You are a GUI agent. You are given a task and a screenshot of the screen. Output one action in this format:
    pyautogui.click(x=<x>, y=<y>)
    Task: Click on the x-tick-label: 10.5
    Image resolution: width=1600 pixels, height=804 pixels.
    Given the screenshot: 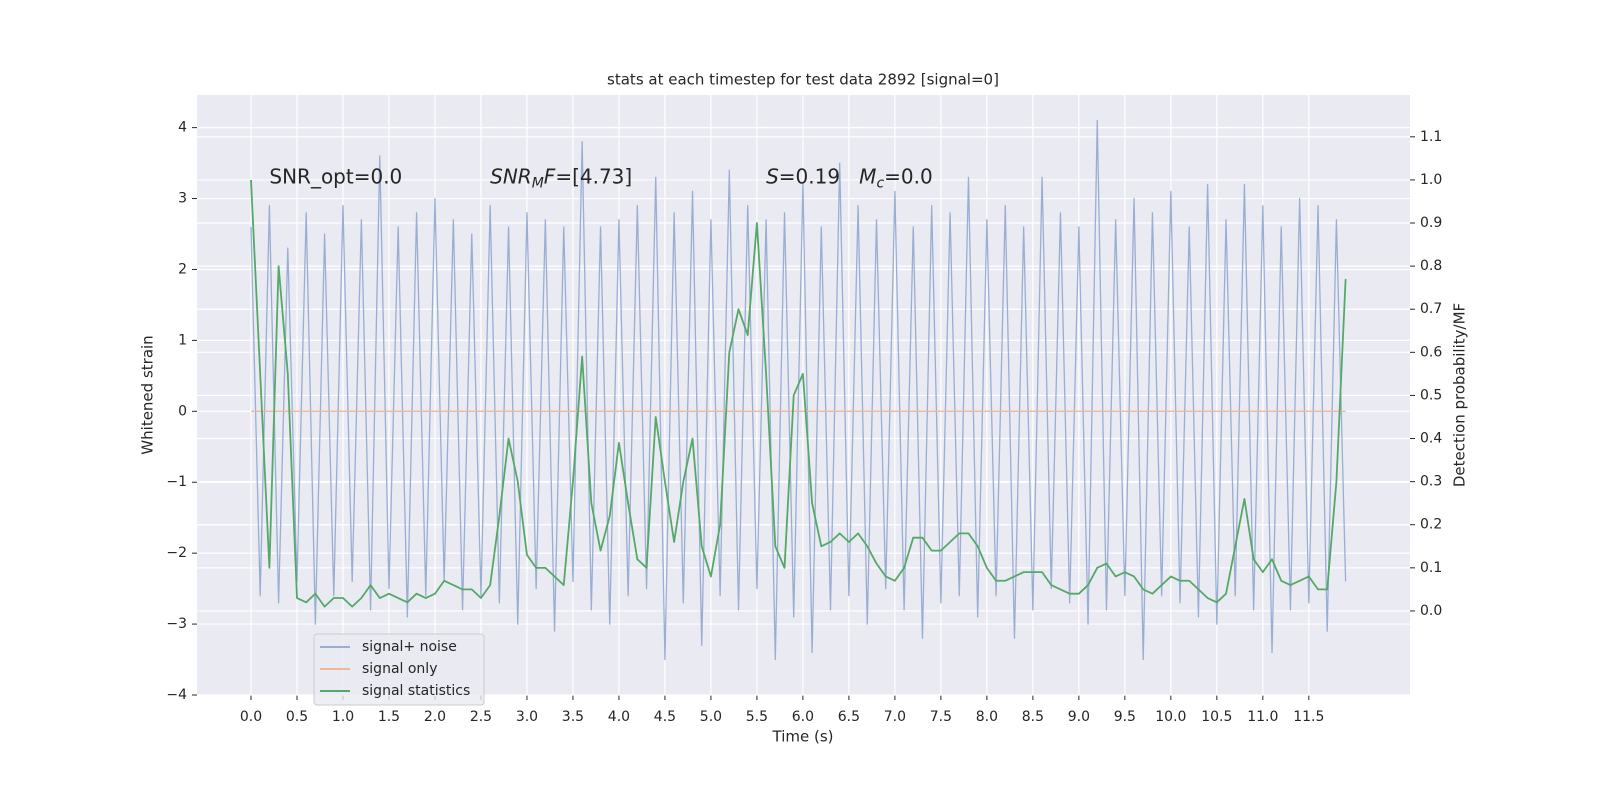 What is the action you would take?
    pyautogui.click(x=1216, y=717)
    